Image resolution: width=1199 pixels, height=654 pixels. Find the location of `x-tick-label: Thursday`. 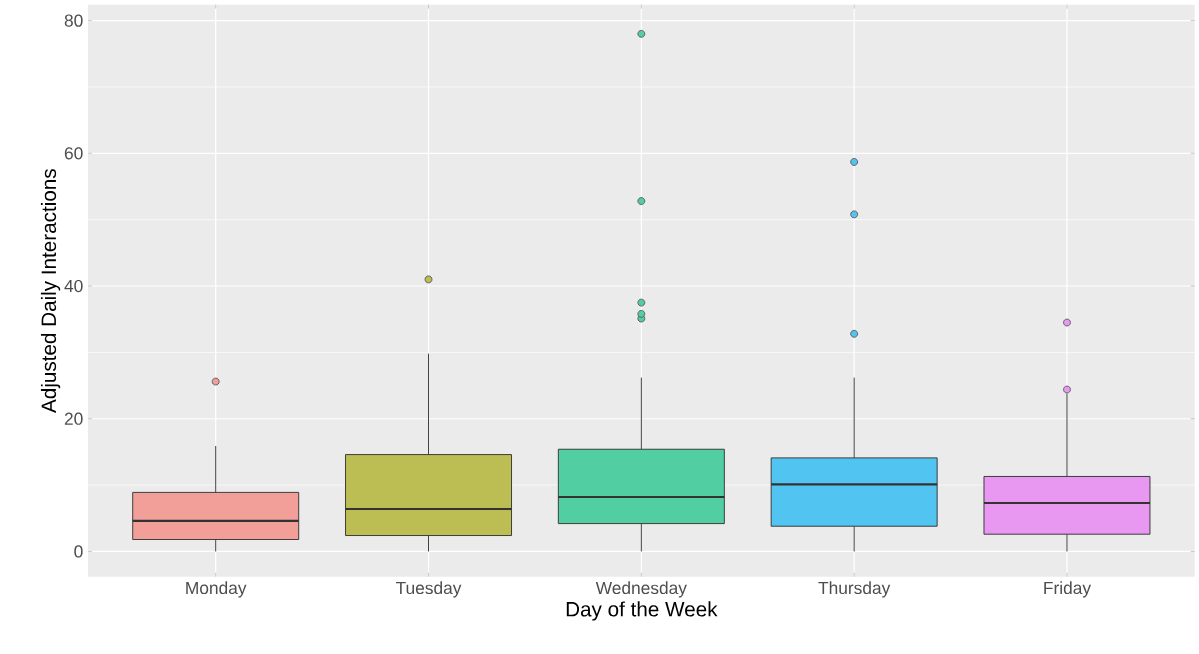

x-tick-label: Thursday is located at coordinates (854, 589).